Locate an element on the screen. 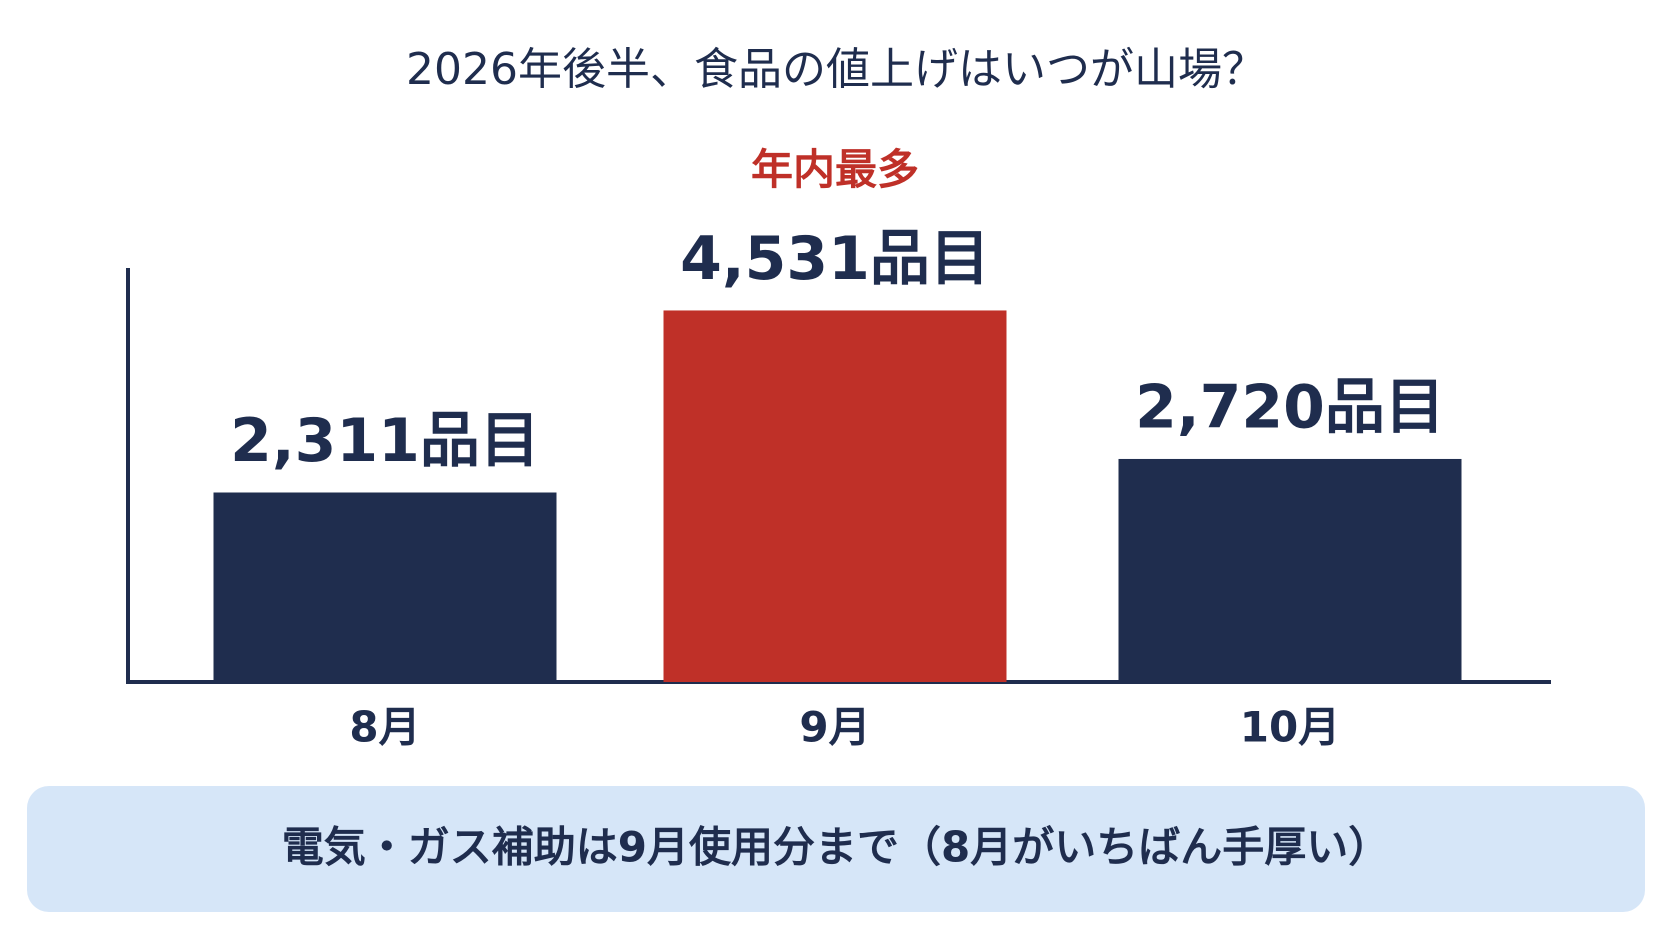 Image resolution: width=1672 pixels, height=940 pixels. x-tick-label: 8月 is located at coordinates (384, 727).